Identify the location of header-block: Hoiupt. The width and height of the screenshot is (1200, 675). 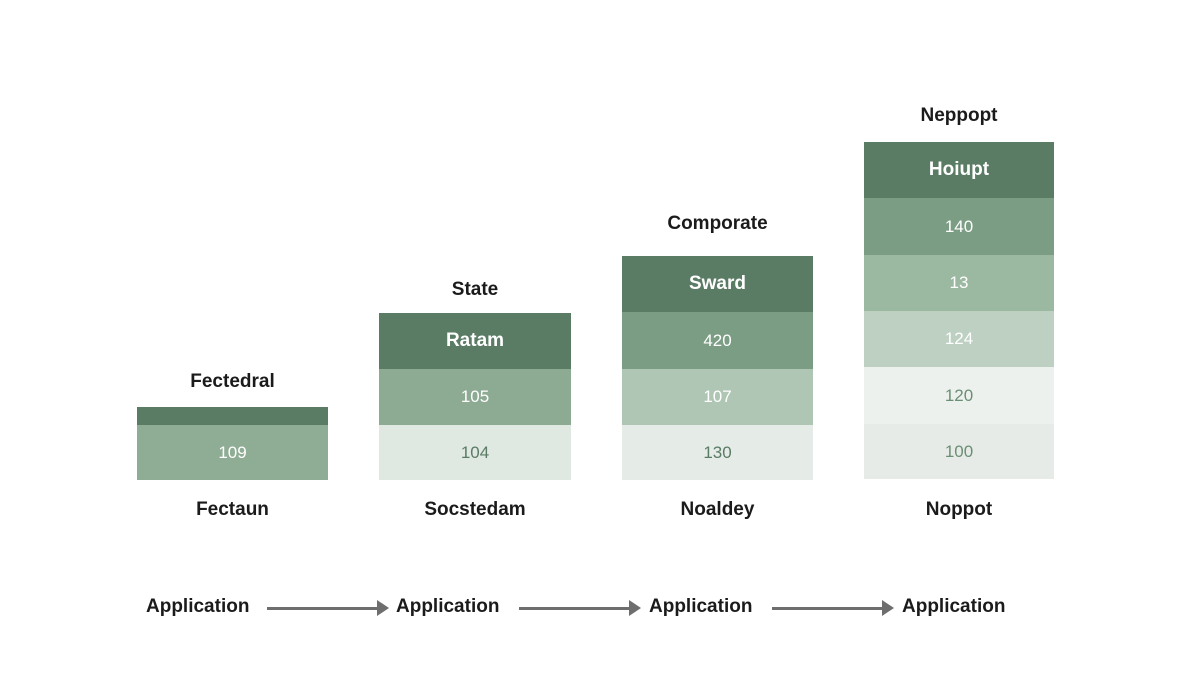
(959, 170).